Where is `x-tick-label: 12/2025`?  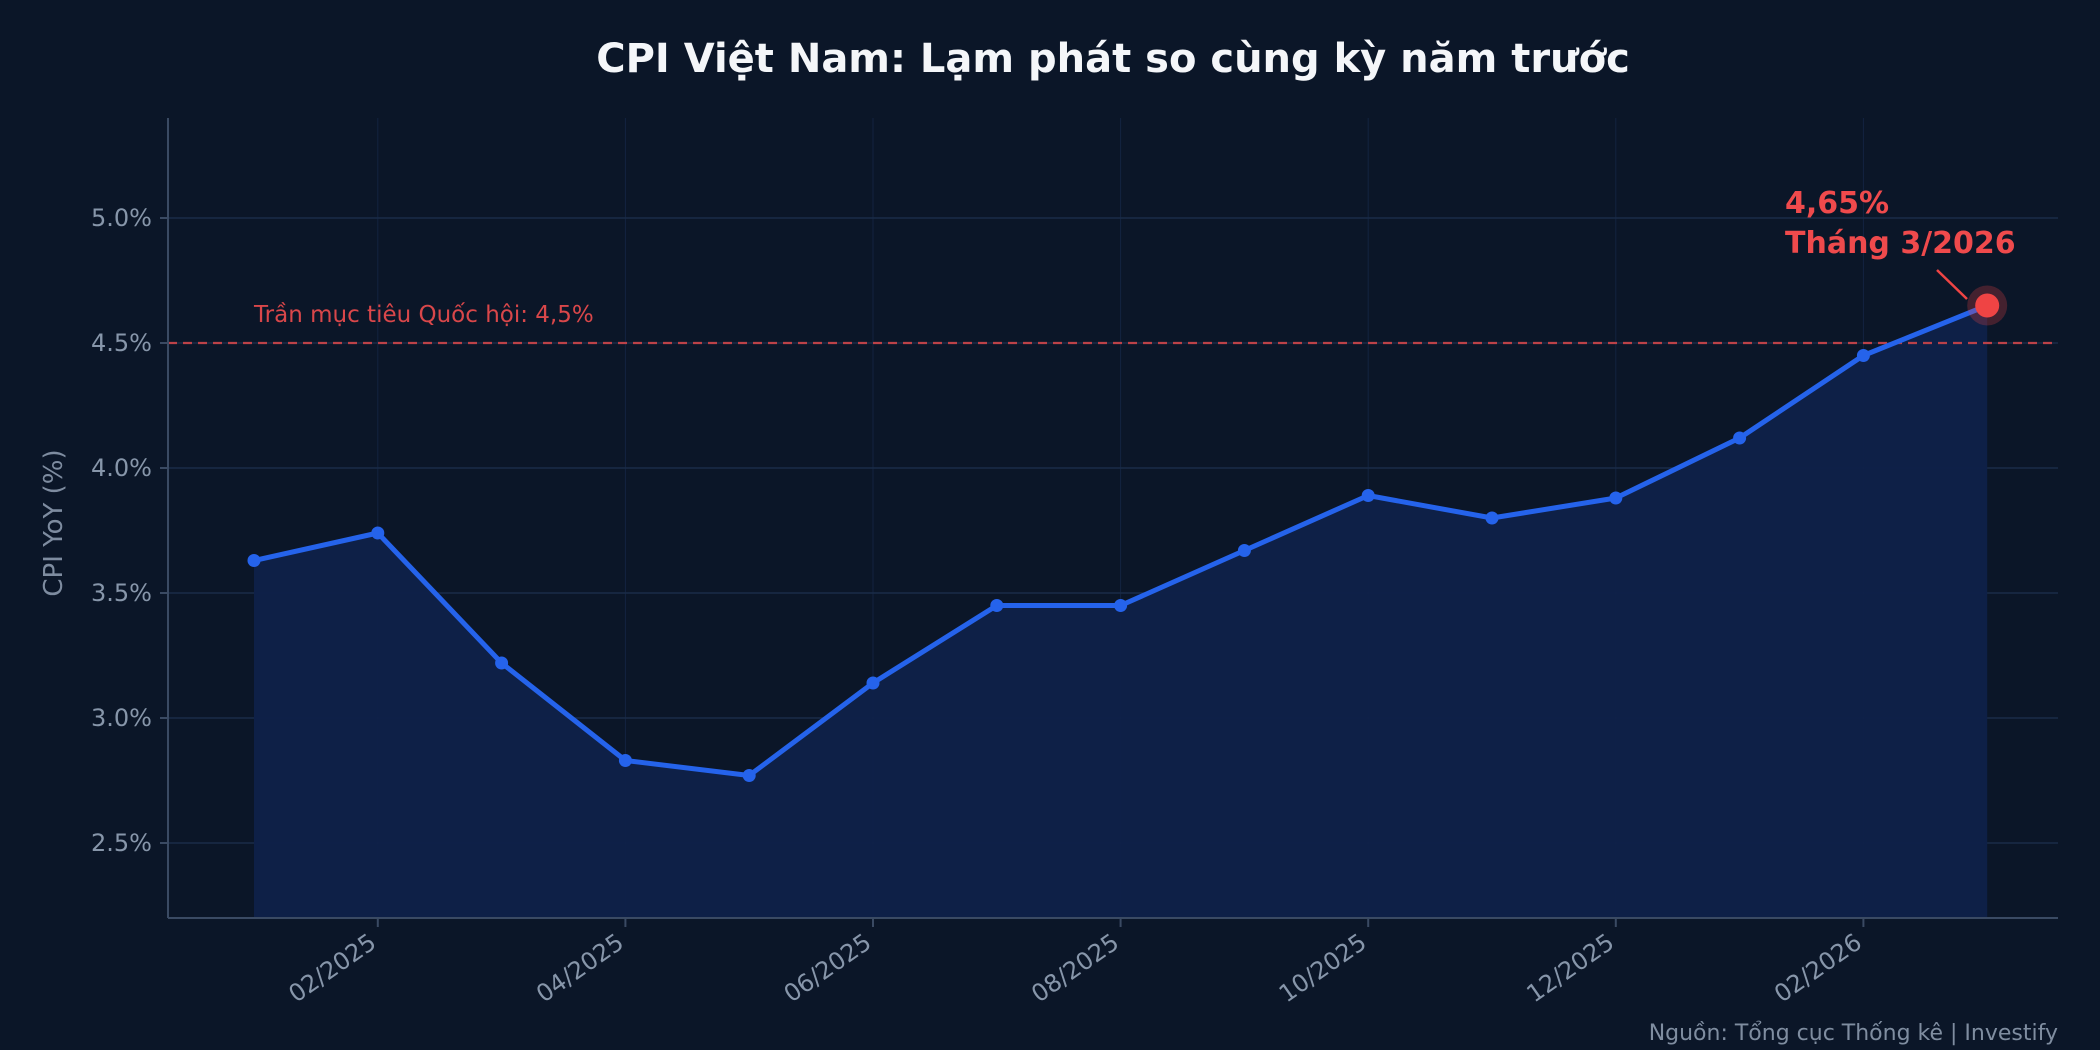 x-tick-label: 12/2025 is located at coordinates (1571, 968).